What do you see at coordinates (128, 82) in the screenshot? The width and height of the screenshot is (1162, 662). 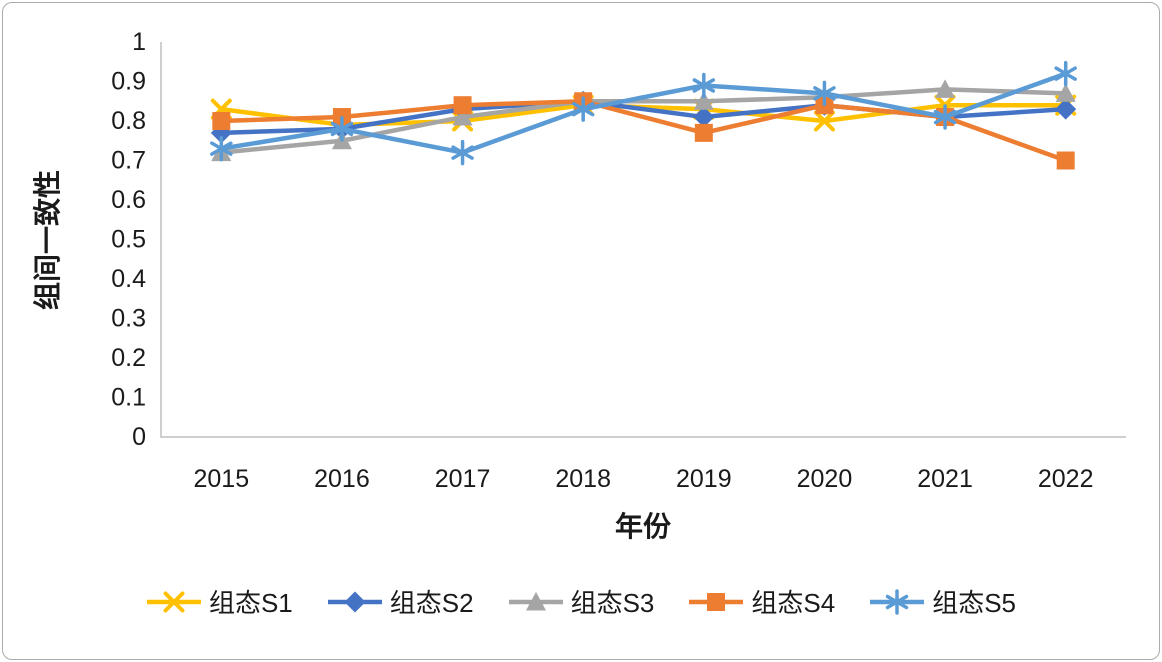 I see `y-tick-label: 0.9` at bounding box center [128, 82].